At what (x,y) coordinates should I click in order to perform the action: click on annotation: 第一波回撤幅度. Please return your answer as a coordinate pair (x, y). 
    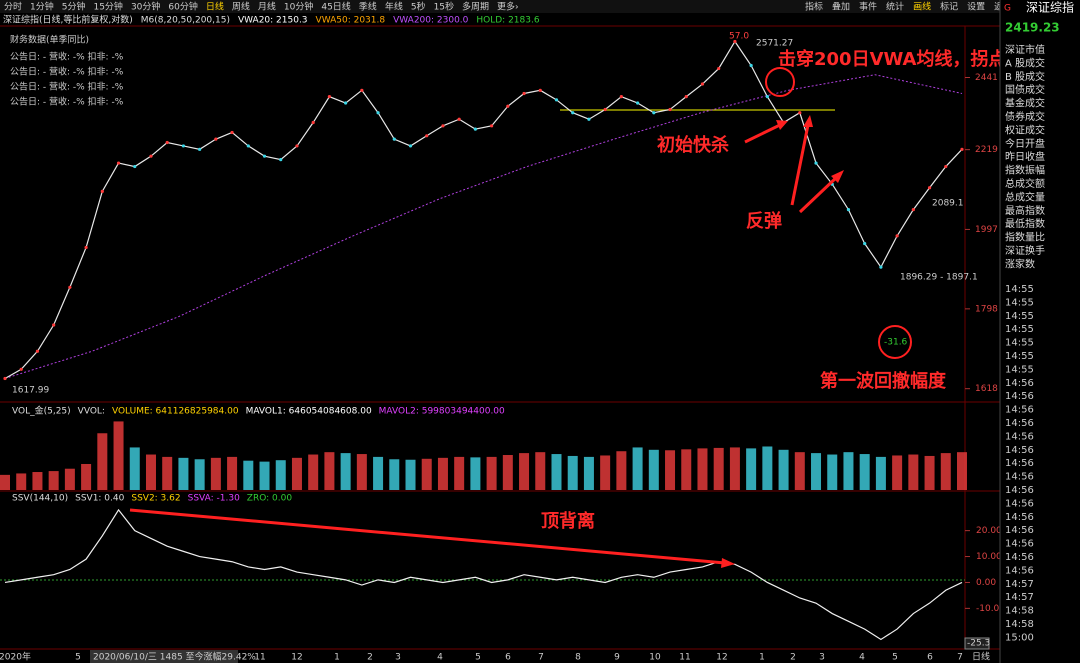
    Looking at the image, I should click on (883, 381).